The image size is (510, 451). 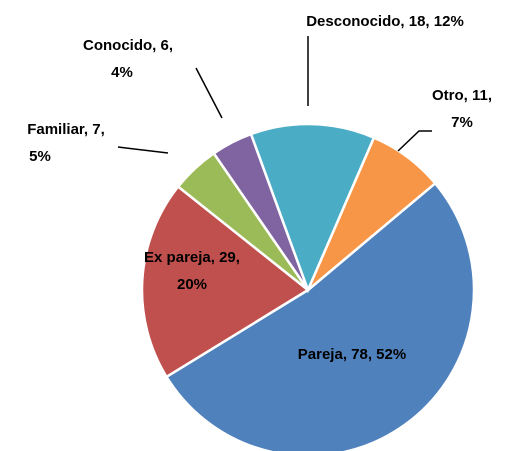 I want to click on data-label: 5%, so click(x=40, y=156).